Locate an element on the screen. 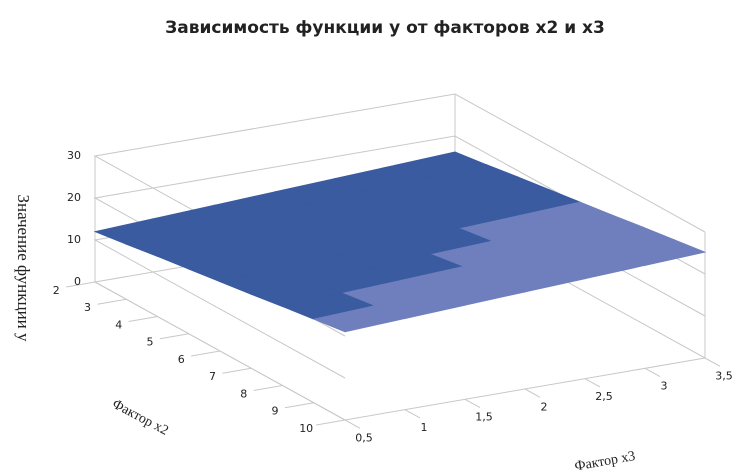 The image size is (734, 475). x2-tick-label: 5 is located at coordinates (149, 342).